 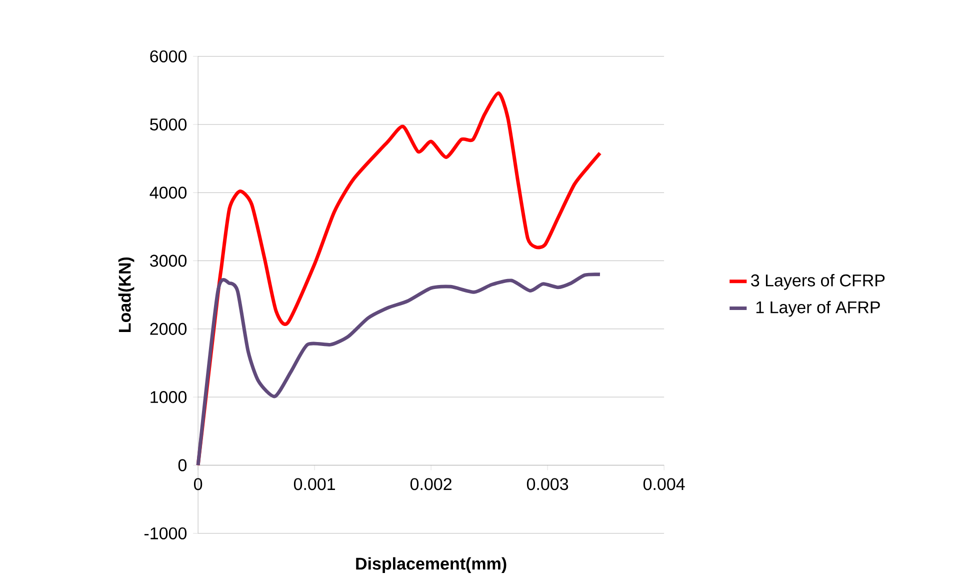 I want to click on y-axis-title: Load(KN), so click(x=126, y=294).